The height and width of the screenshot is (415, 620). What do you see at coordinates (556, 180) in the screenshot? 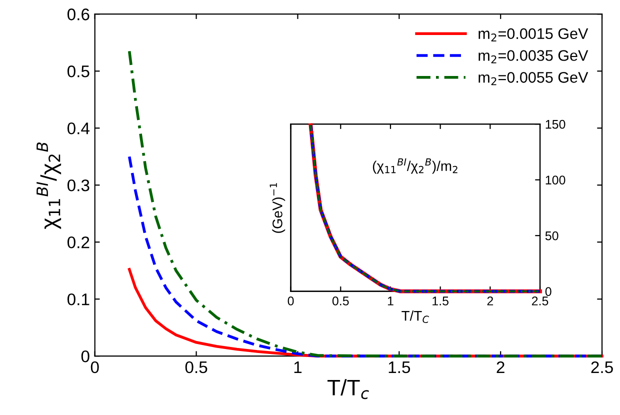
I see `y2-tick-label: 100` at bounding box center [556, 180].